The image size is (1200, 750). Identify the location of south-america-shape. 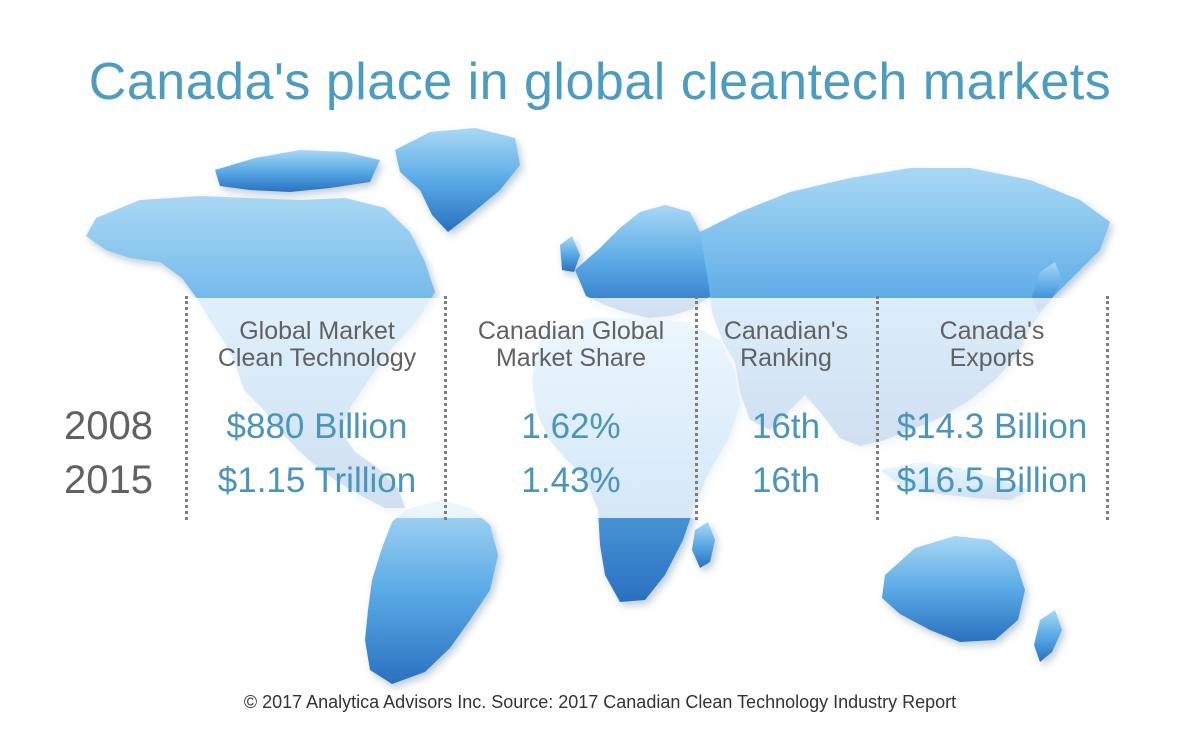
(431, 592).